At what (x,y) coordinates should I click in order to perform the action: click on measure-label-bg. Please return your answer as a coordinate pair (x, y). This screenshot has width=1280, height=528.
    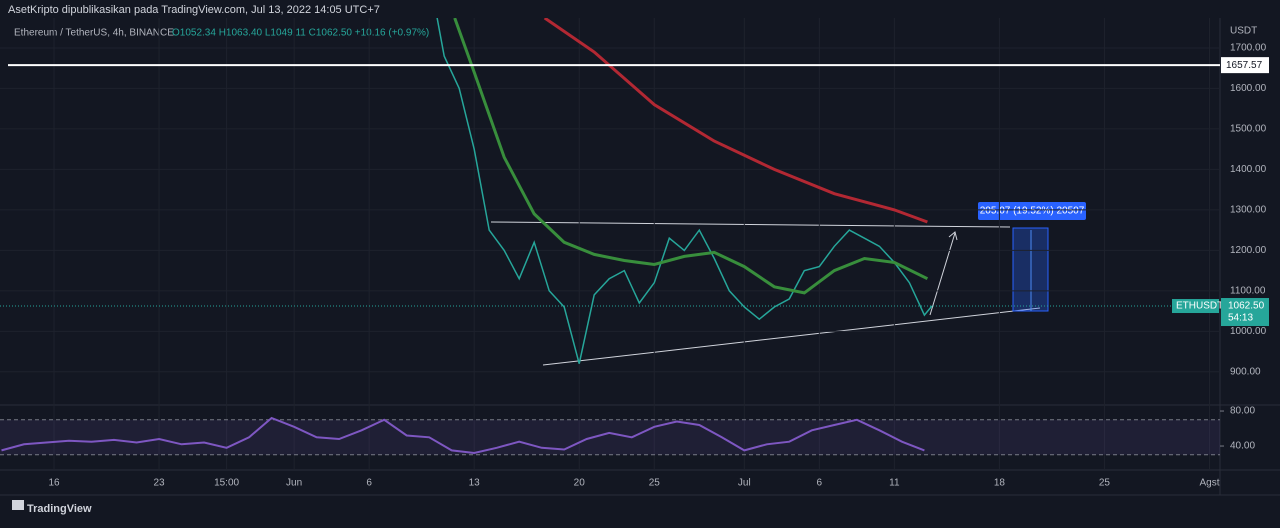
    Looking at the image, I should click on (1032, 211).